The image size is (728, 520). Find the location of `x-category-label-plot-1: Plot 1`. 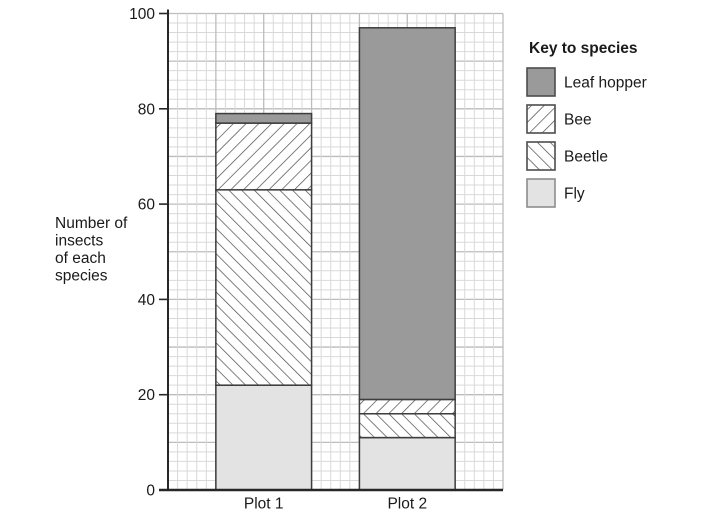

x-category-label-plot-1: Plot 1 is located at coordinates (264, 504).